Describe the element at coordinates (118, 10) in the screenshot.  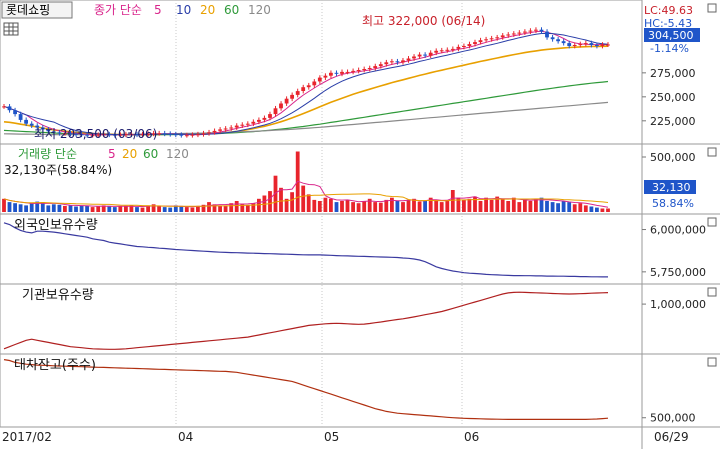
I see `ma-label: 종가 단순` at that location.